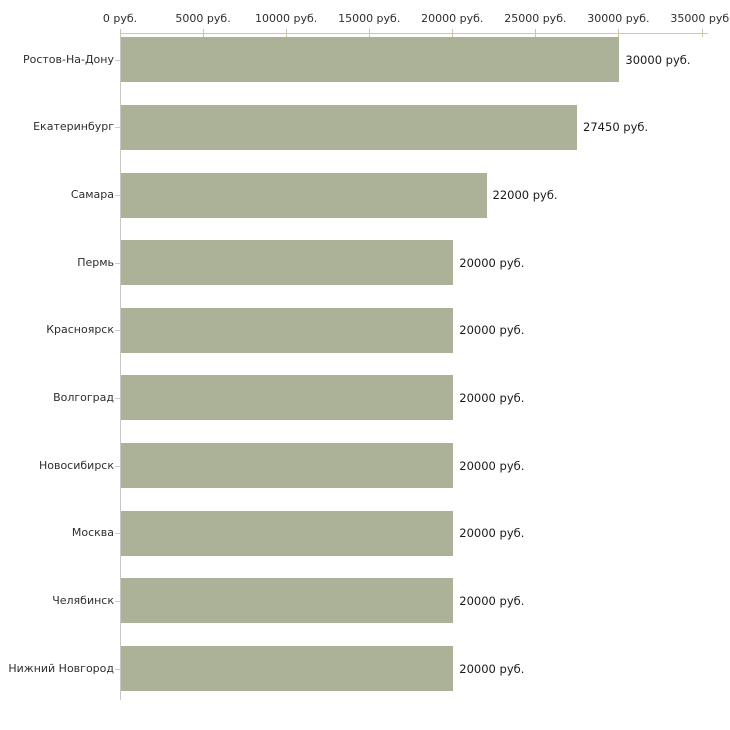  What do you see at coordinates (92, 194) in the screenshot?
I see `category-label: Самара` at bounding box center [92, 194].